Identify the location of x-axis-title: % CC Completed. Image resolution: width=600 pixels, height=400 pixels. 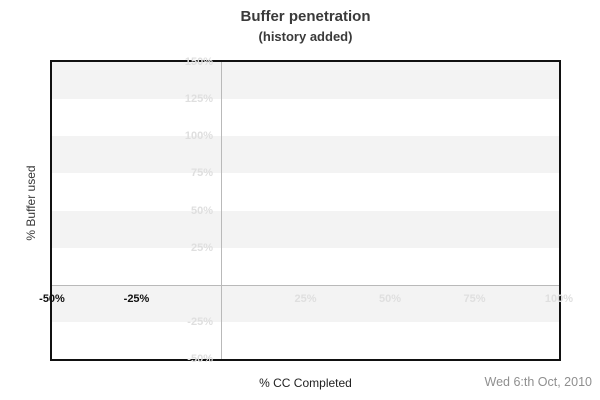
(305, 383).